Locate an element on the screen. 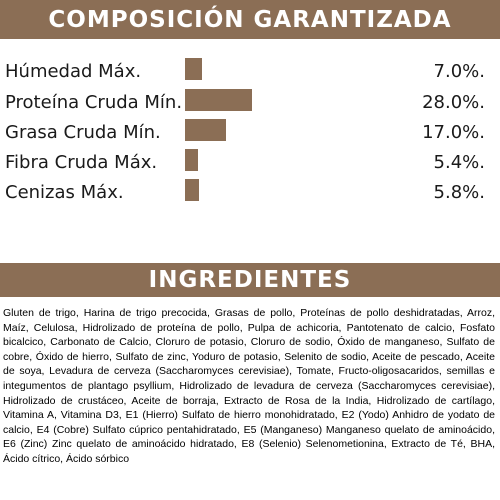  row-label: Fibra Cruda Máx. is located at coordinates (81, 162).